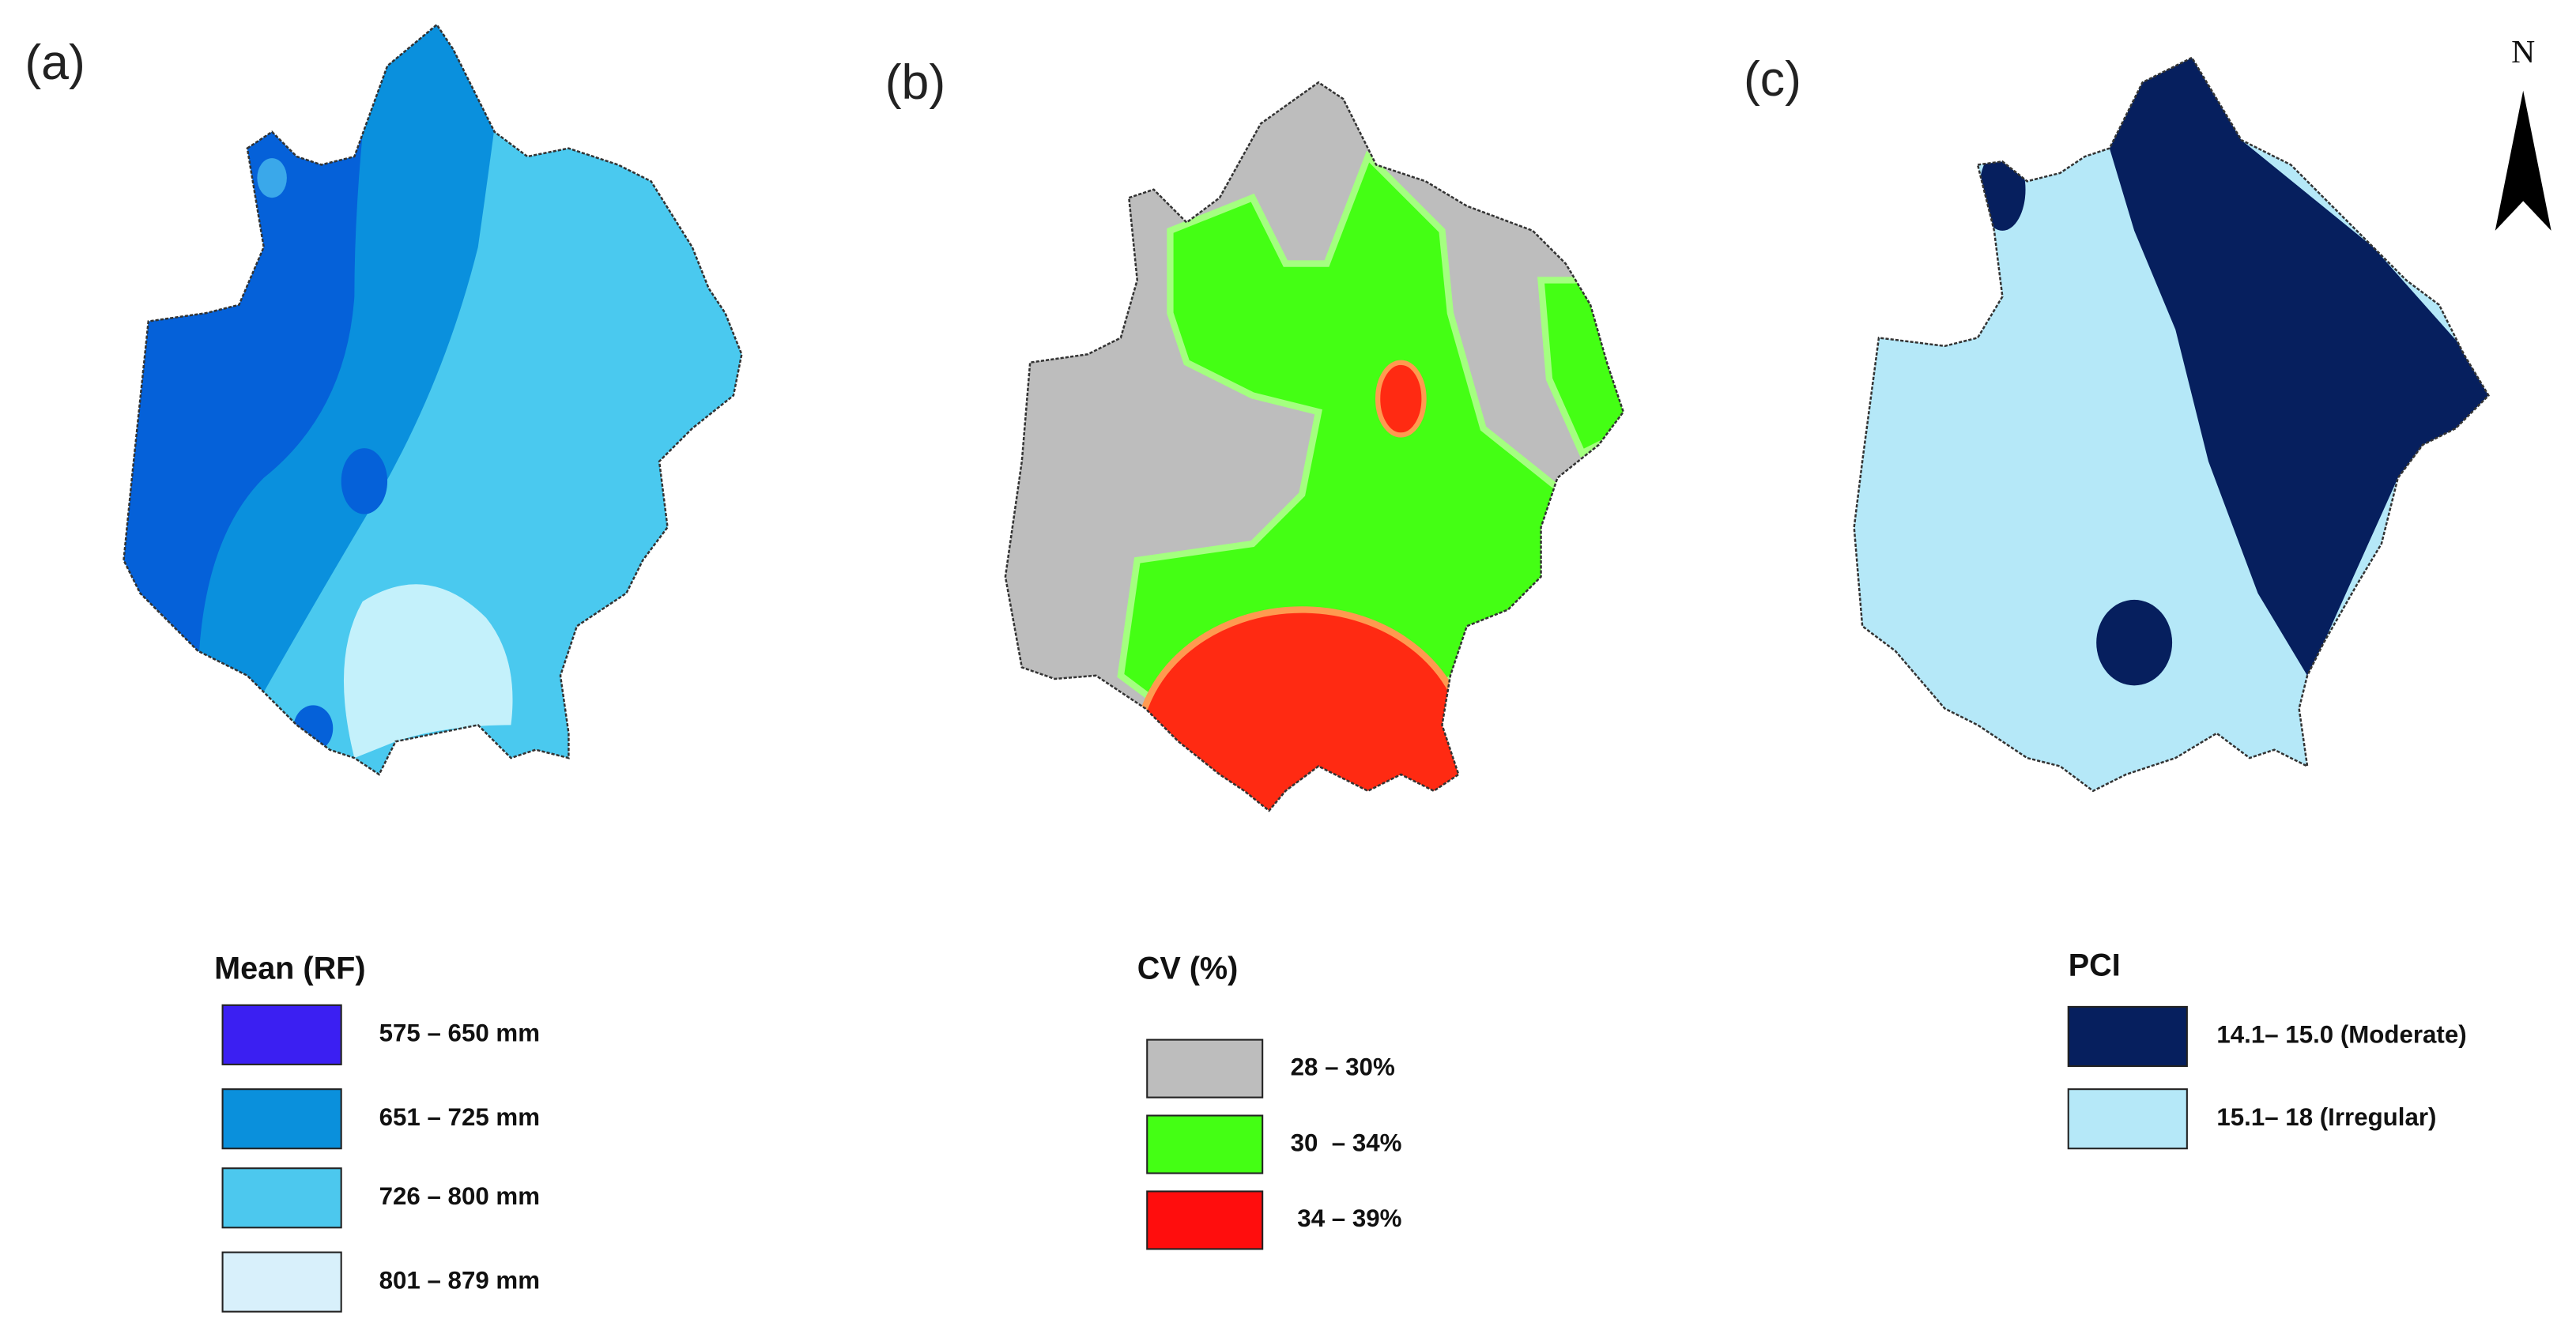 This screenshot has height=1338, width=2576. What do you see at coordinates (55, 62) in the screenshot?
I see `panel-label: (a)` at bounding box center [55, 62].